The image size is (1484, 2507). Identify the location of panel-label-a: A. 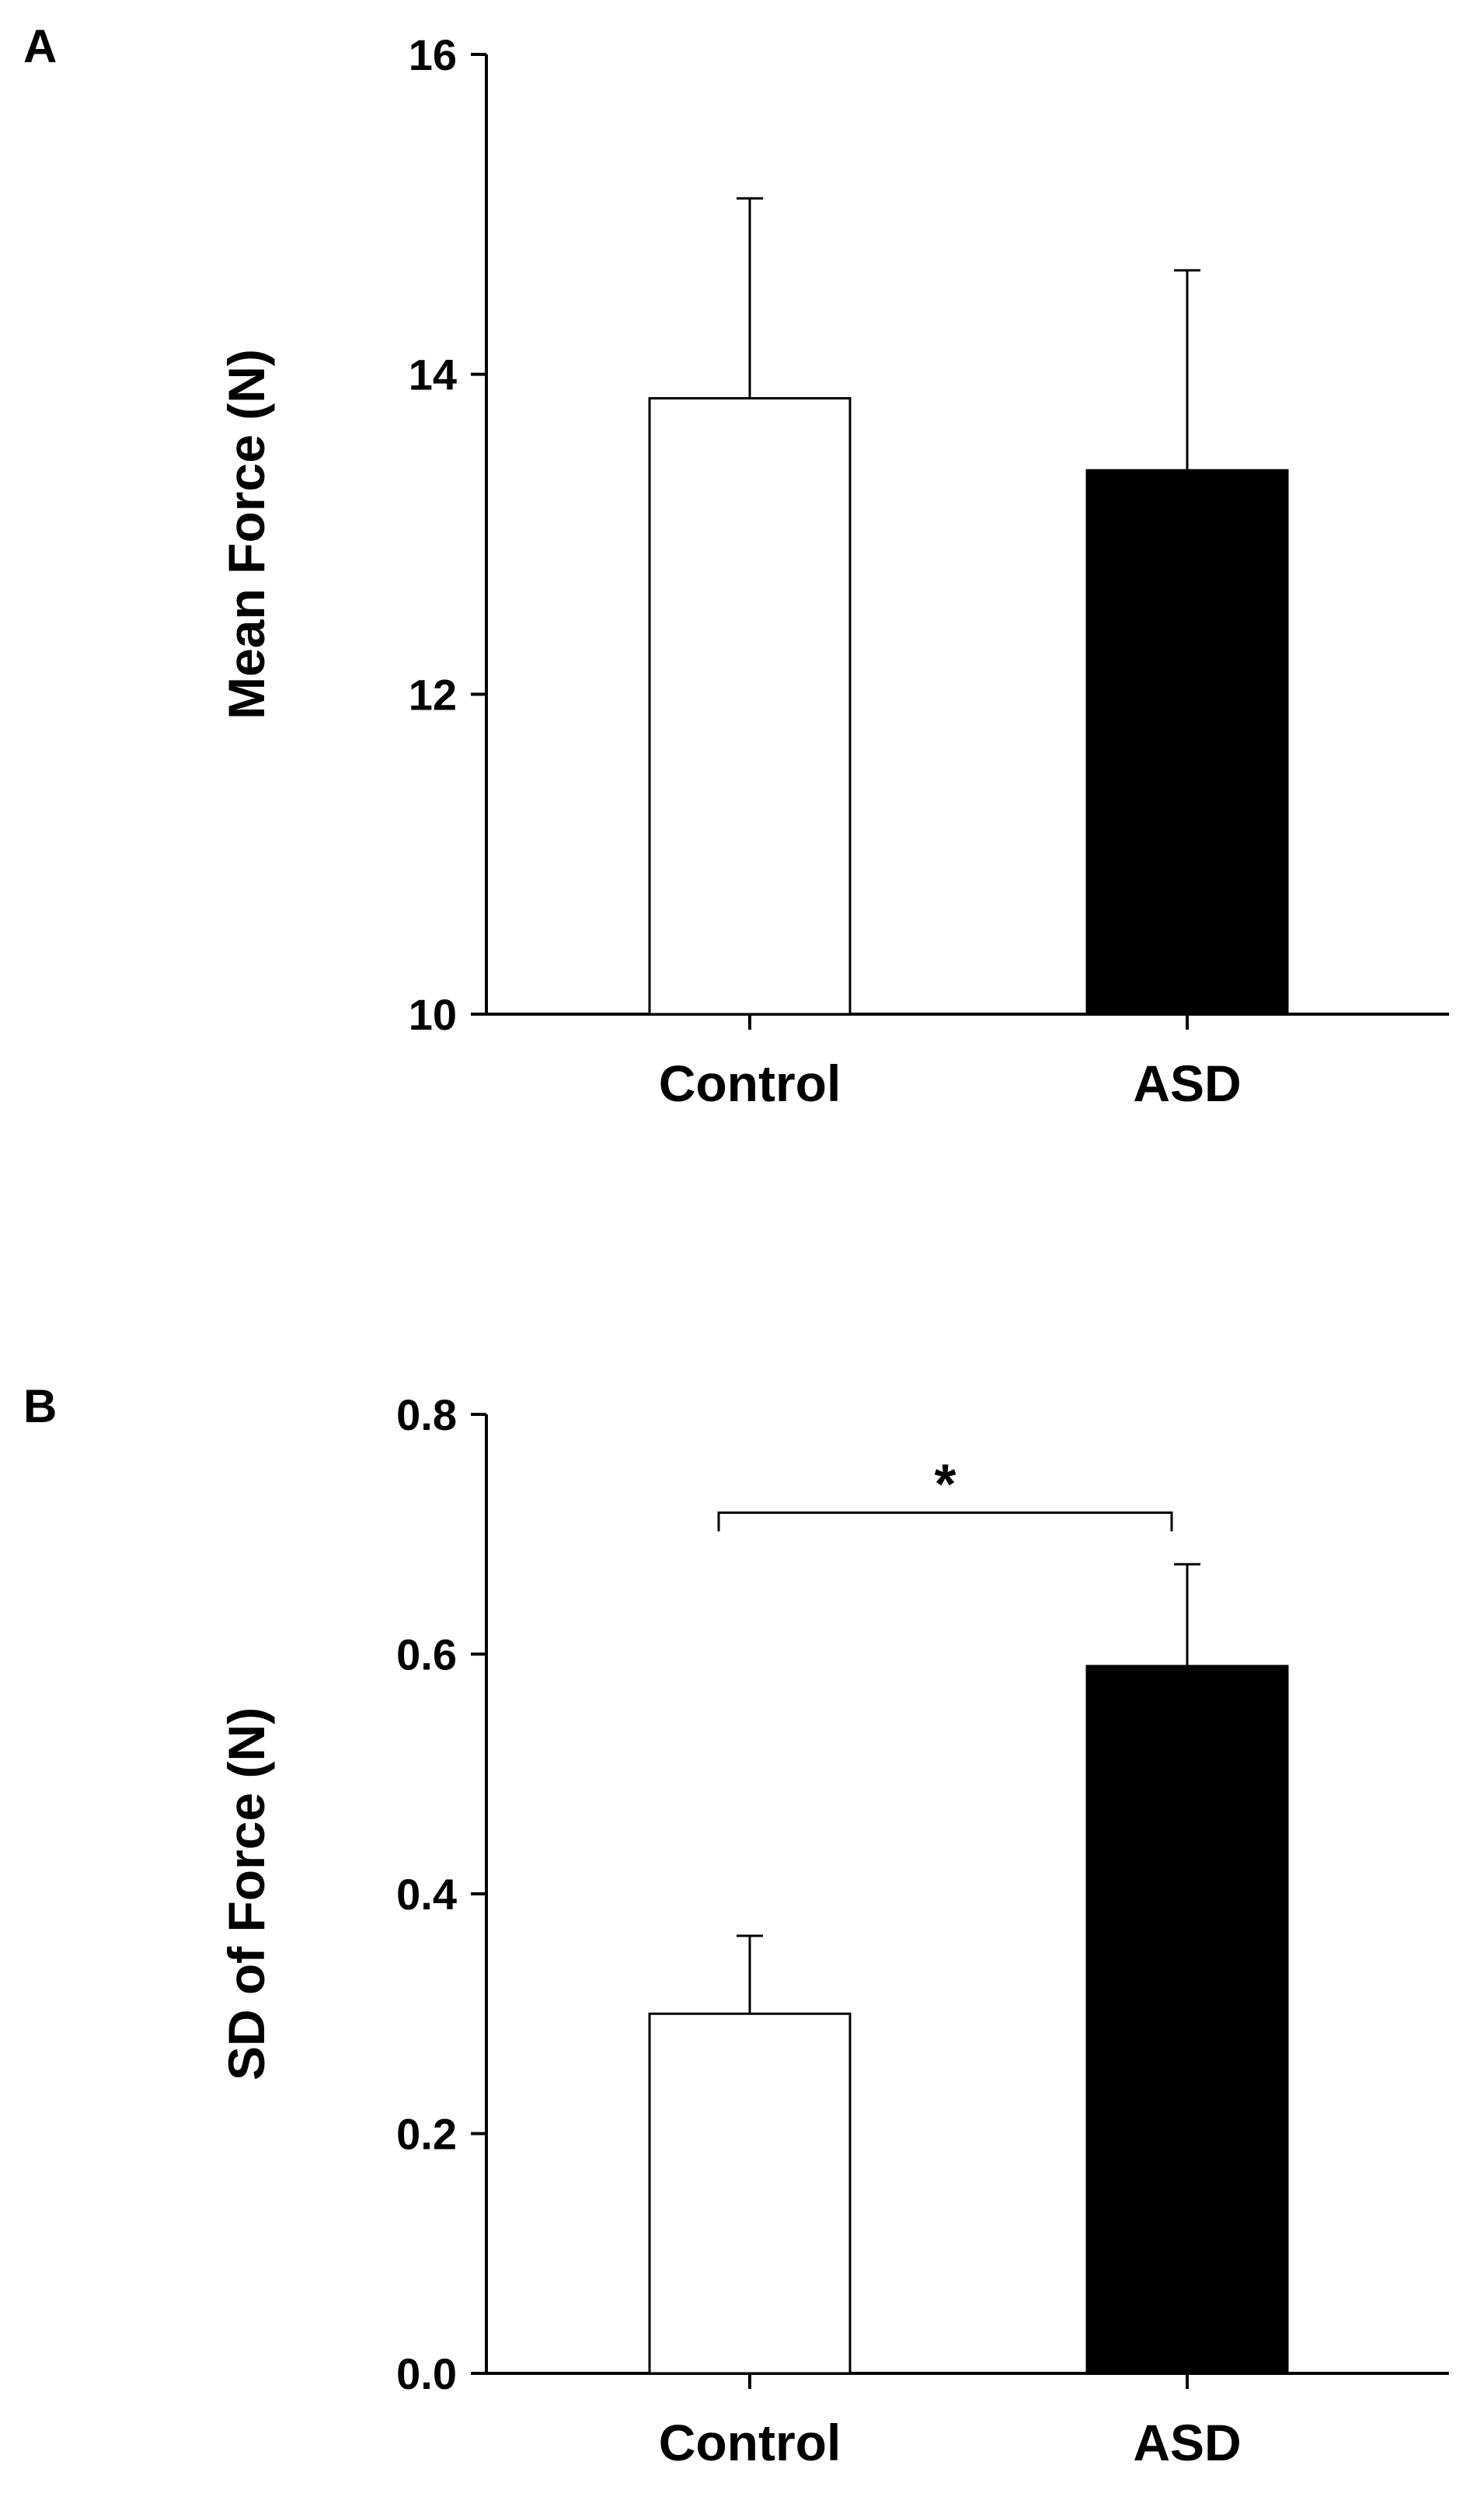
(40, 46).